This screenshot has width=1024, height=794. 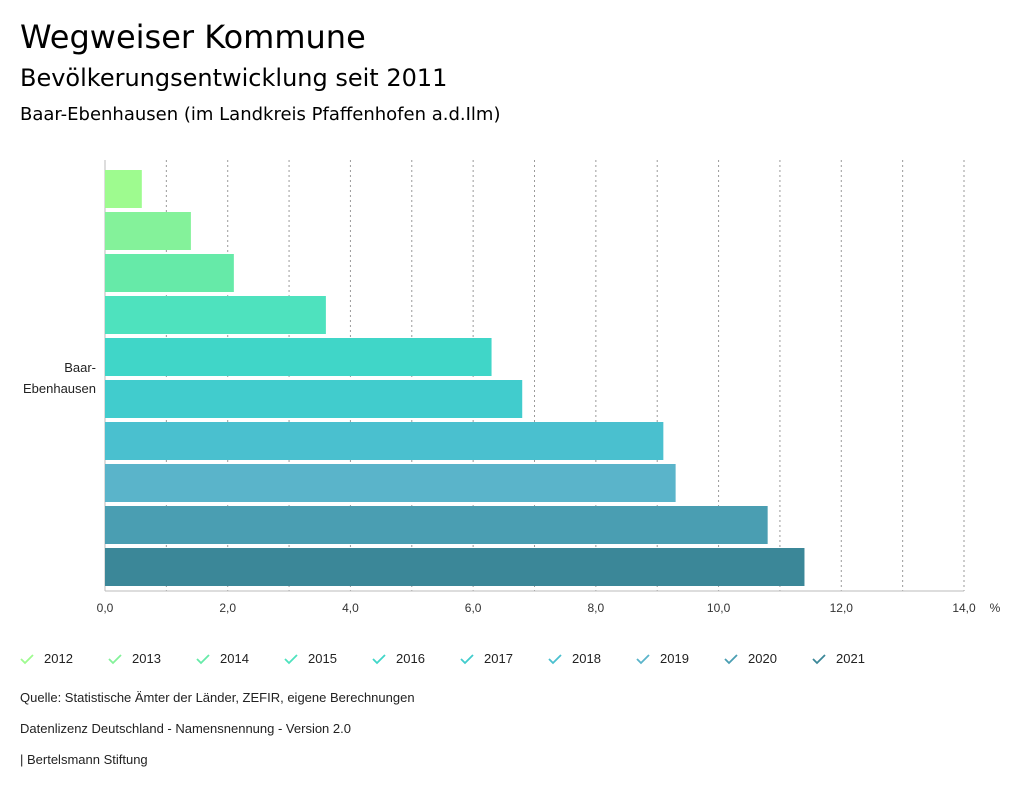 I want to click on x-tick-label: 14,0, so click(x=964, y=608).